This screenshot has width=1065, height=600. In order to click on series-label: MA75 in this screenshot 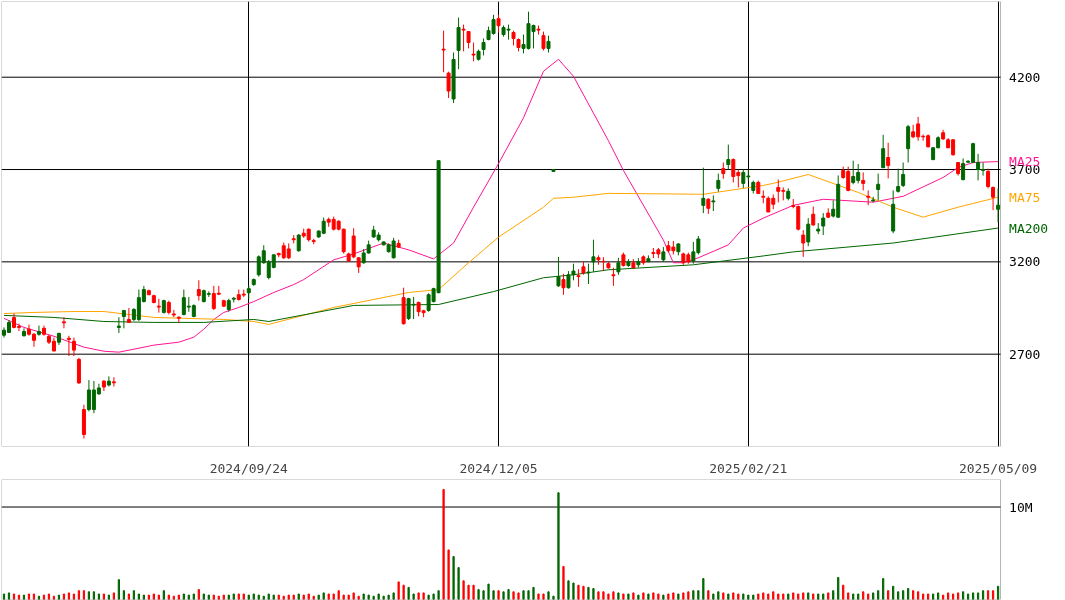, I will do `click(1025, 197)`.